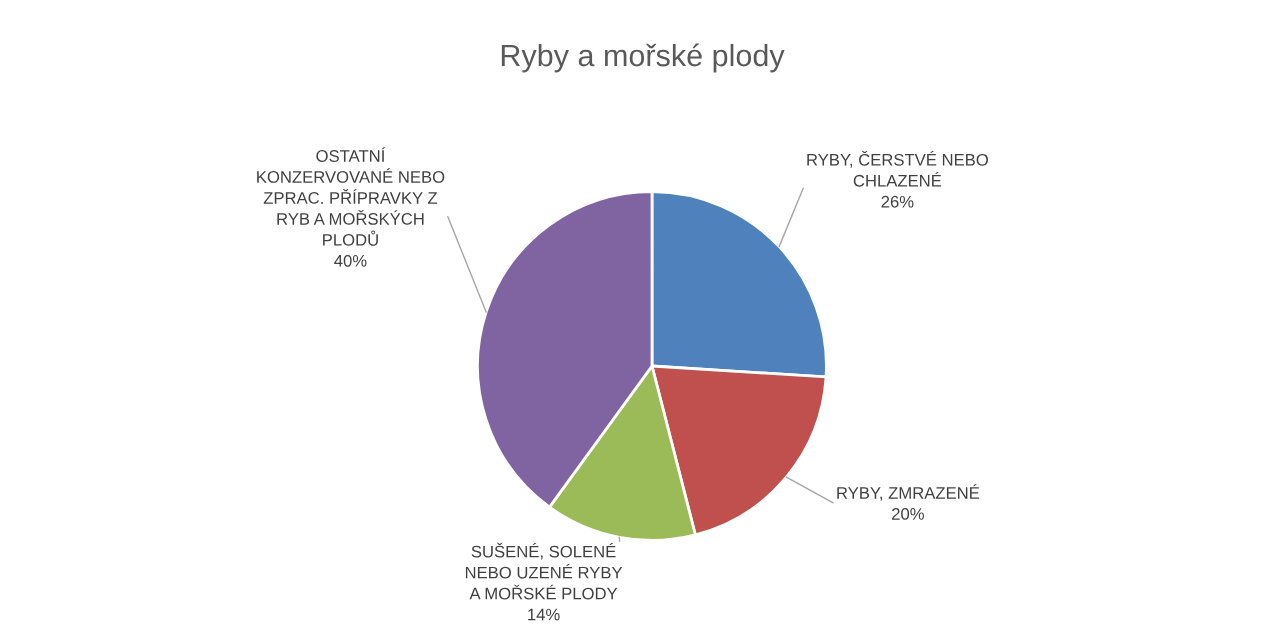 This screenshot has width=1284, height=640. I want to click on slice-label: OSTATNÍ KONZERVOVANÉ NEBO ZPRAC. PŘÍPRAVKY Z RYB A MOŘSKÝCH PLODŮ, so click(351, 196).